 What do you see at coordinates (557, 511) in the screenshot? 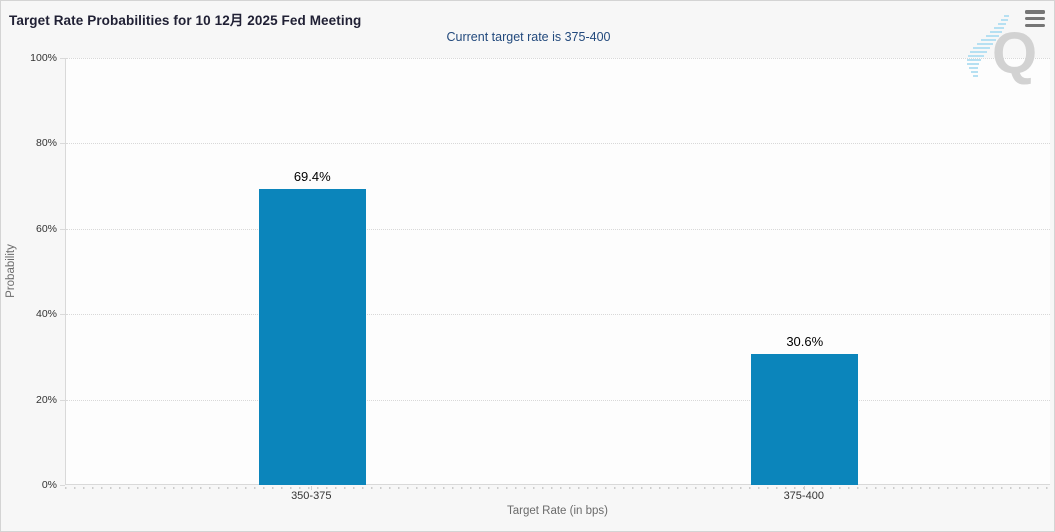
I see `x-axis-title: Target Rate (in bps)` at bounding box center [557, 511].